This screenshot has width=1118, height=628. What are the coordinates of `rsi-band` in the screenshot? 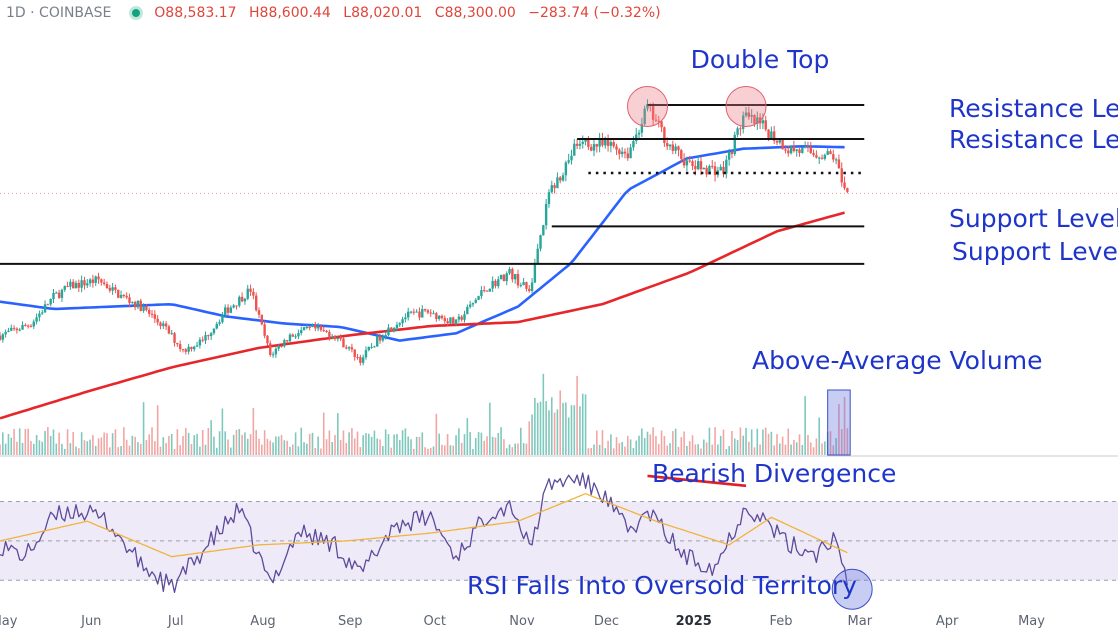 It's located at (559, 541).